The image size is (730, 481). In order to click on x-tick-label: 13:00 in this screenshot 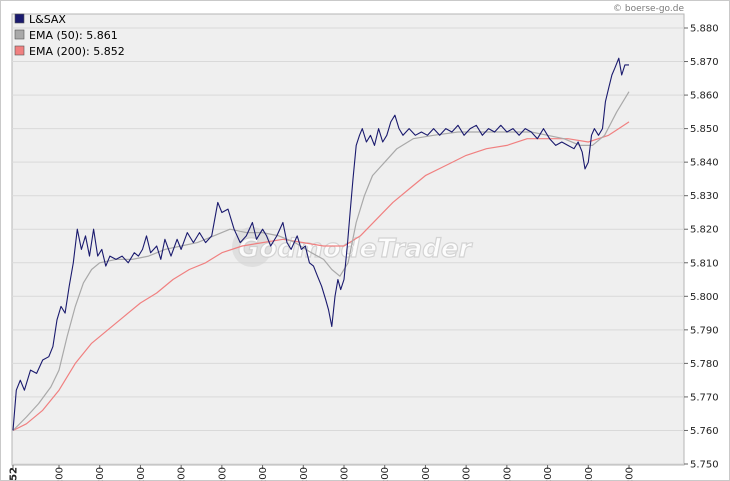, I will do `click(222, 474)`.